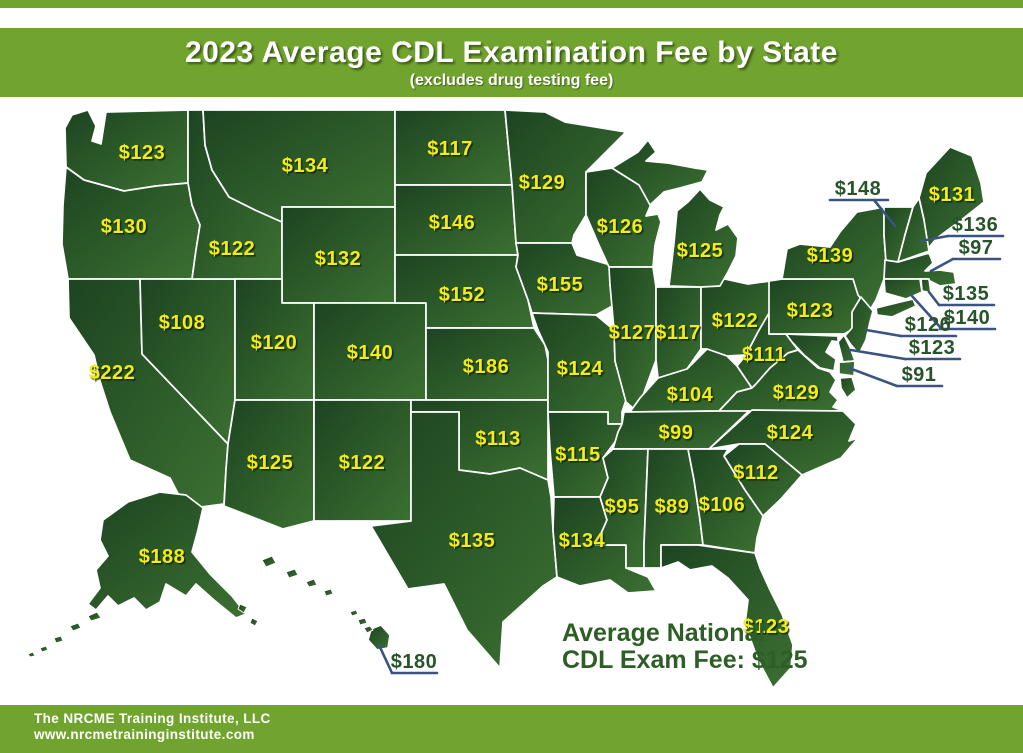  Describe the element at coordinates (511, 4) in the screenshot. I see `top-green-strip` at that location.